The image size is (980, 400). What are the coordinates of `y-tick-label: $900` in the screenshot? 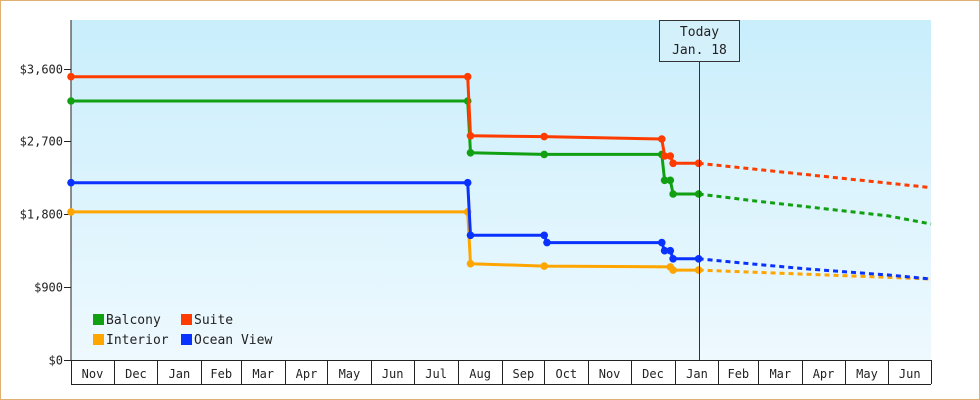 It's located at (48, 288).